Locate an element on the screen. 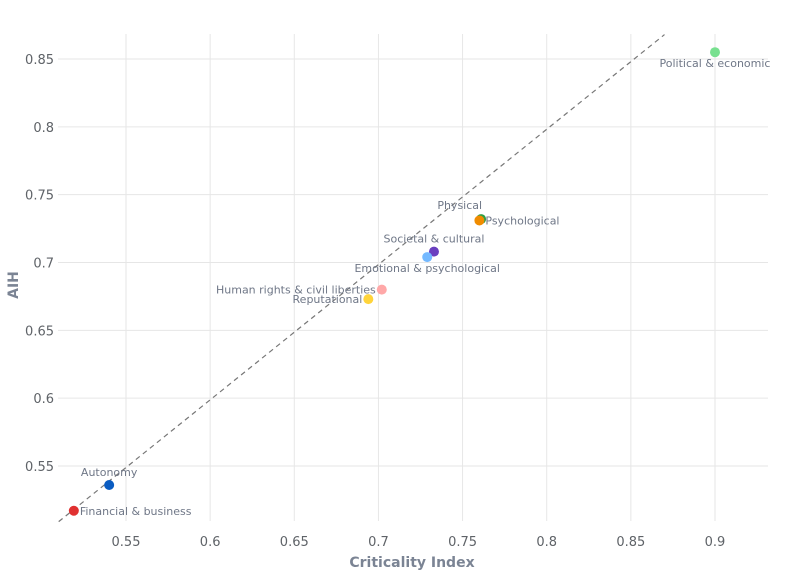  point-label-societal-and-cultural: Societal & cultural is located at coordinates (433, 239).